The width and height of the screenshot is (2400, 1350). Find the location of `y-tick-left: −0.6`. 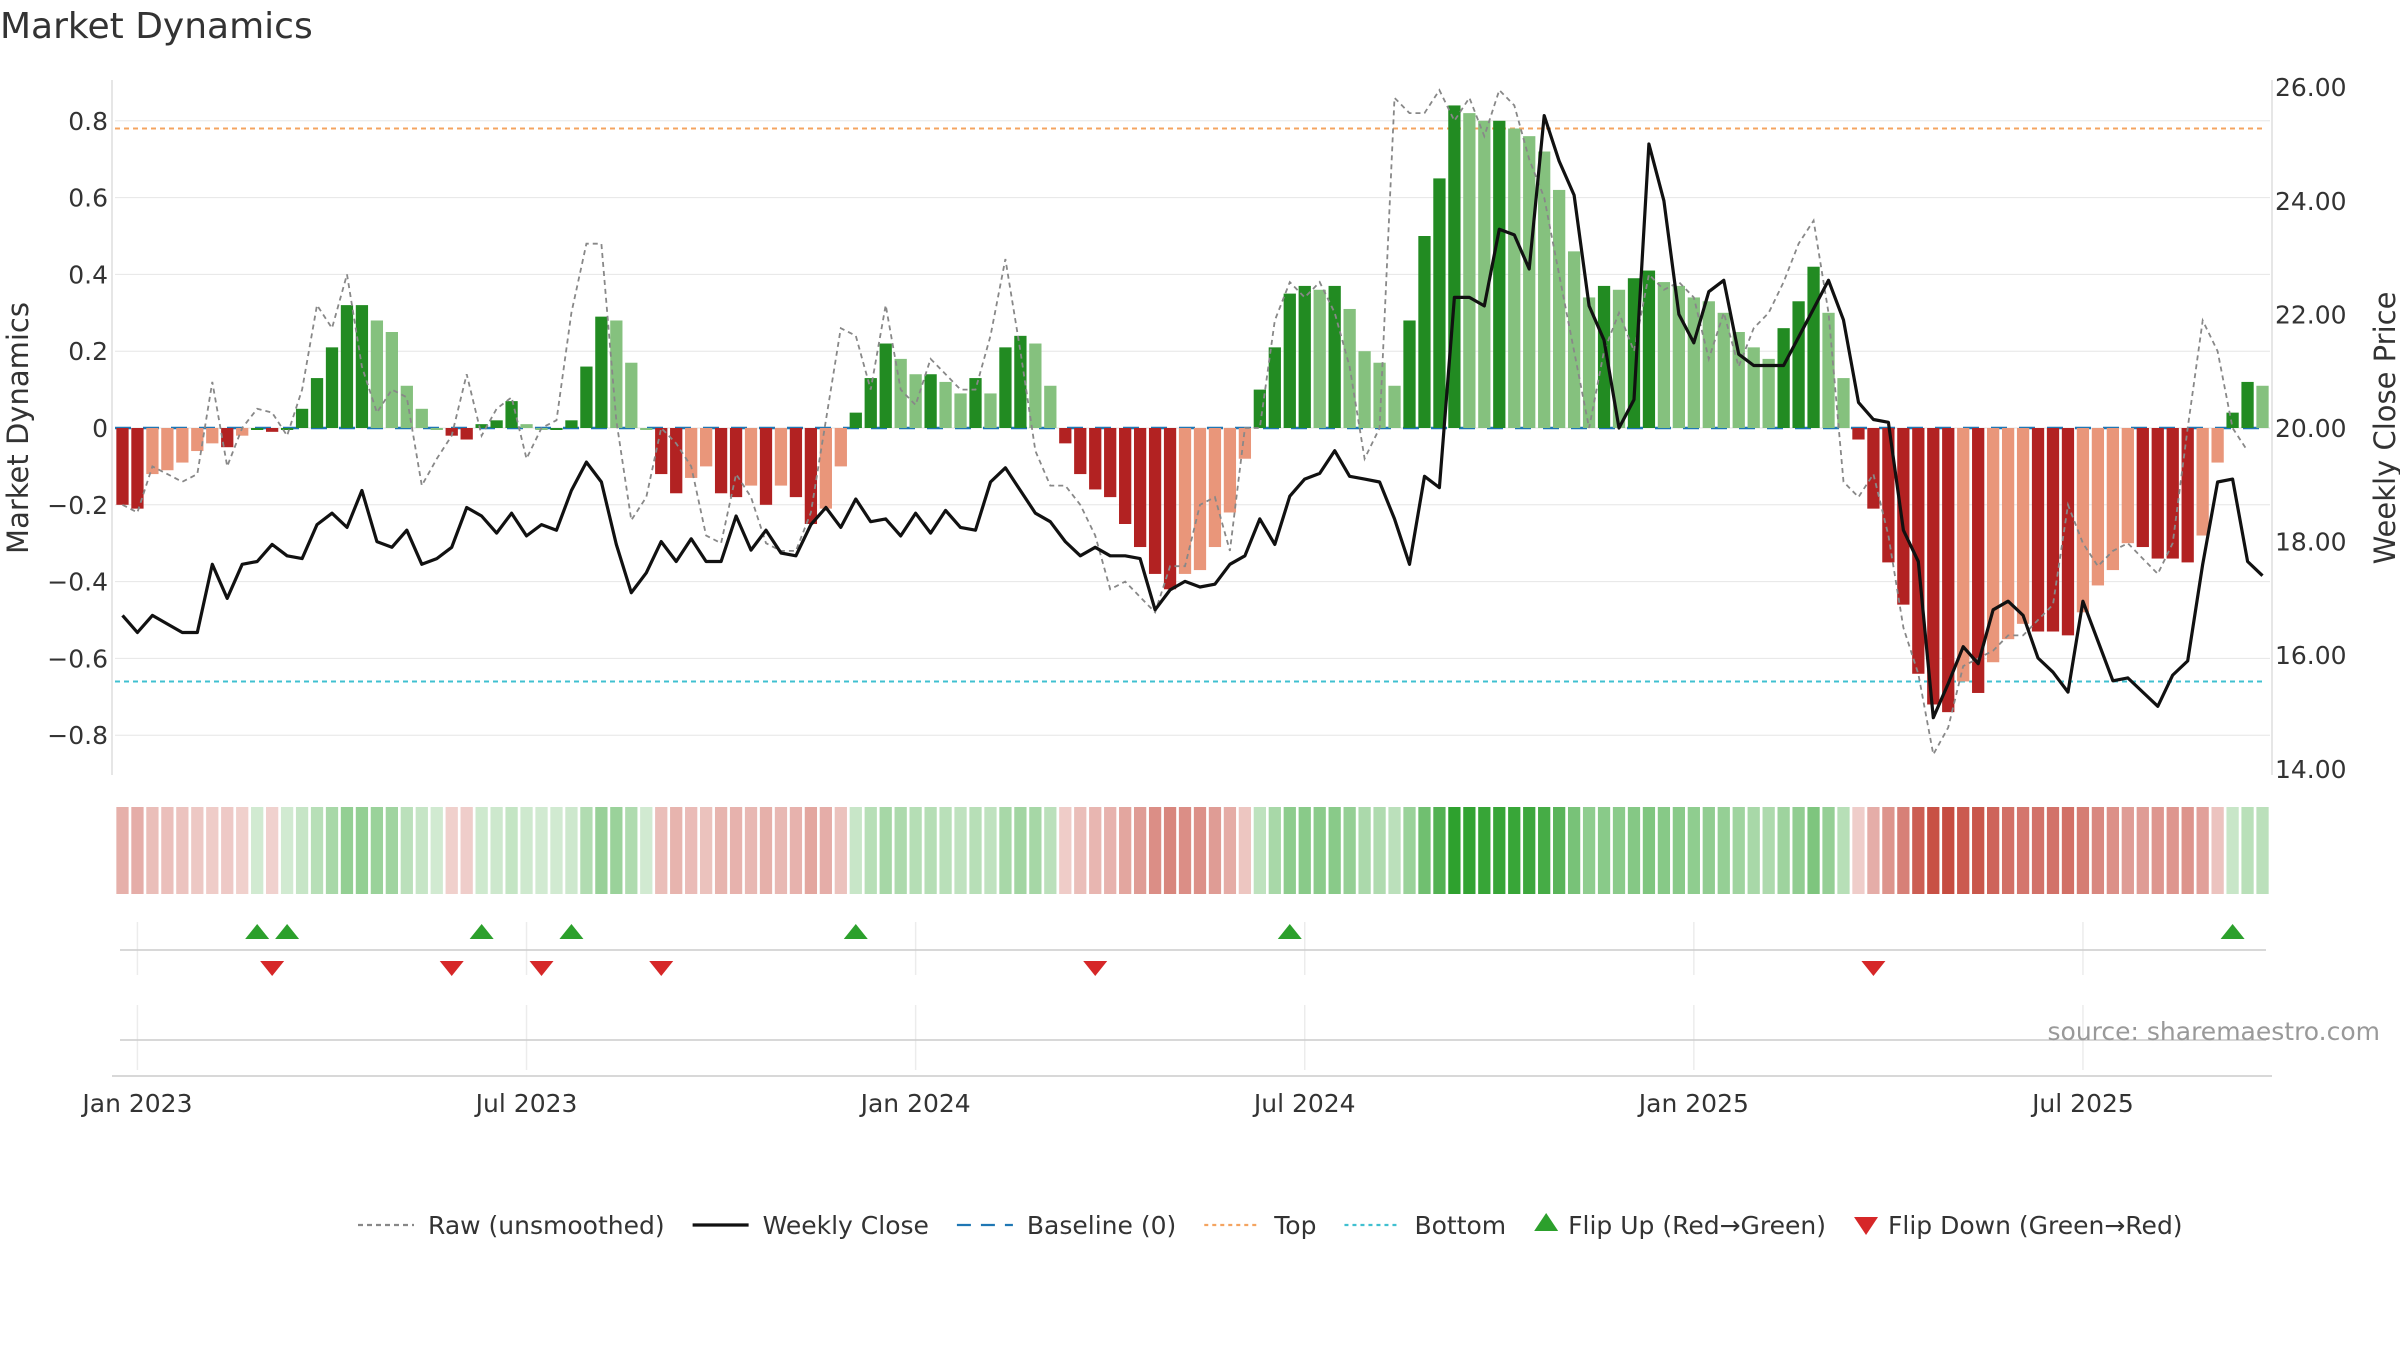

y-tick-left: −0.6 is located at coordinates (77, 658).